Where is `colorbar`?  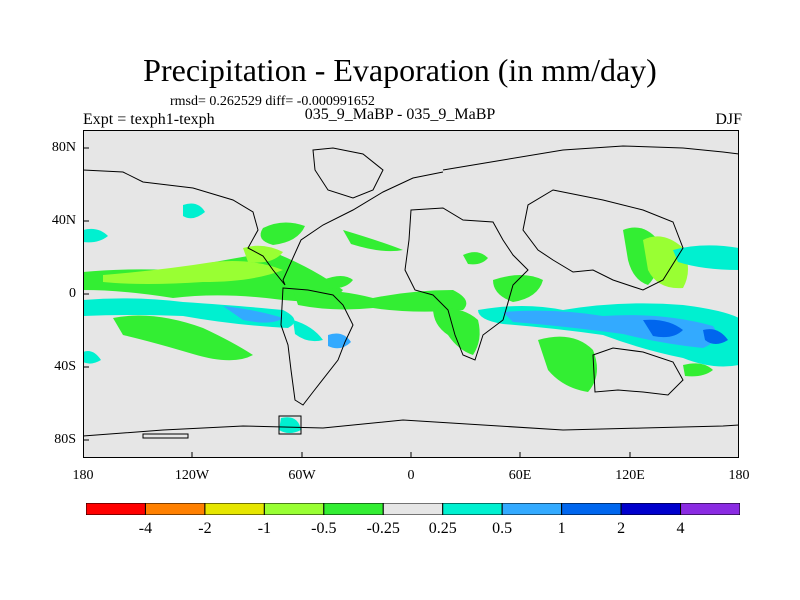
colorbar is located at coordinates (413, 509).